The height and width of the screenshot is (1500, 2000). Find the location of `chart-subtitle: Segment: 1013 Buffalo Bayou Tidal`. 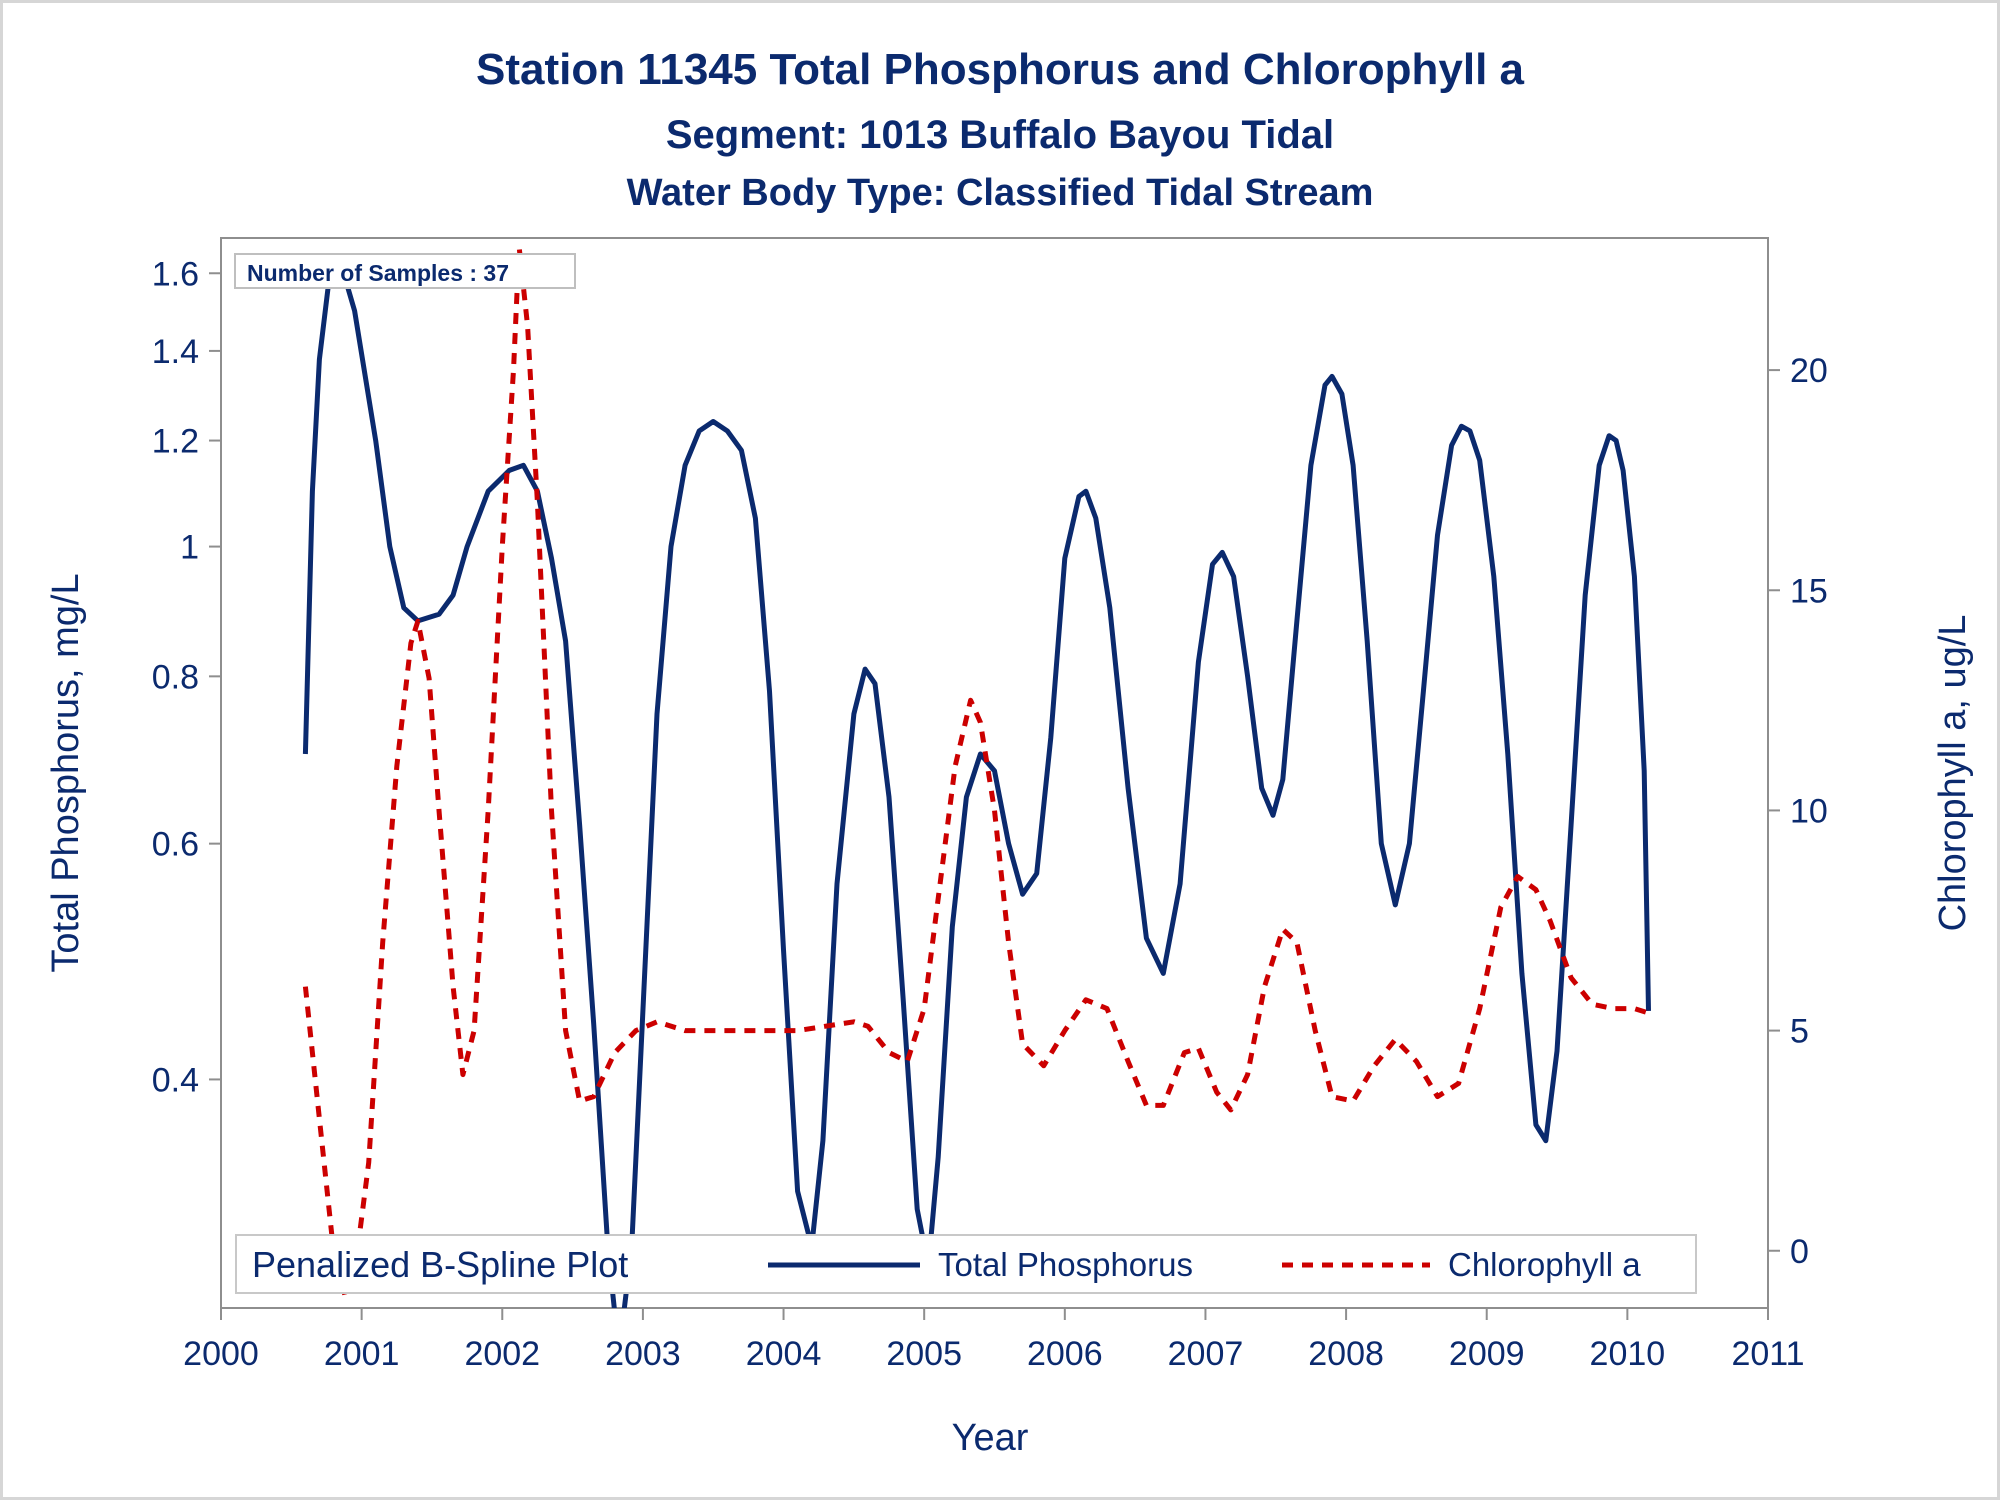

chart-subtitle: Segment: 1013 Buffalo Bayou Tidal is located at coordinates (1000, 135).